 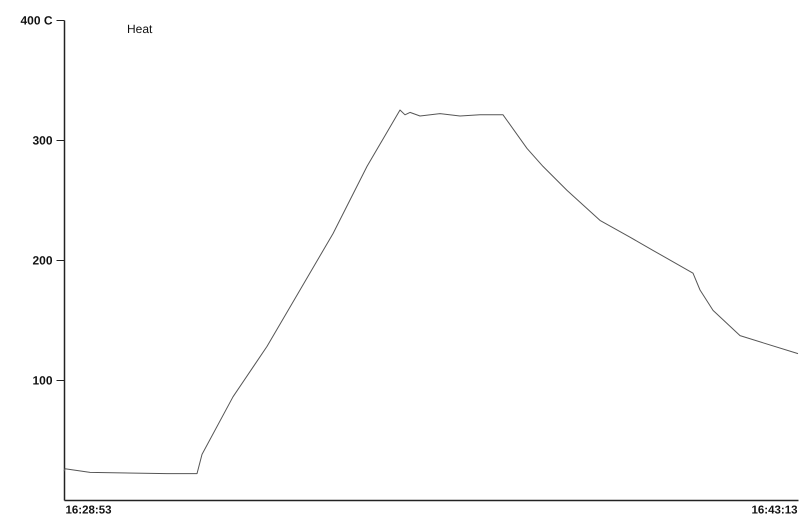 I want to click on y-tick-label: 400 C, so click(x=36, y=21).